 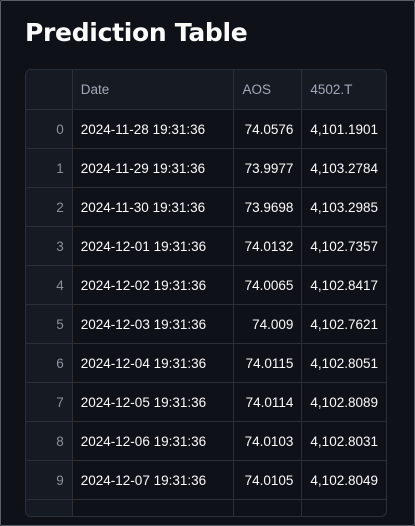 What do you see at coordinates (268, 129) in the screenshot?
I see `aos-cell: 74.0576` at bounding box center [268, 129].